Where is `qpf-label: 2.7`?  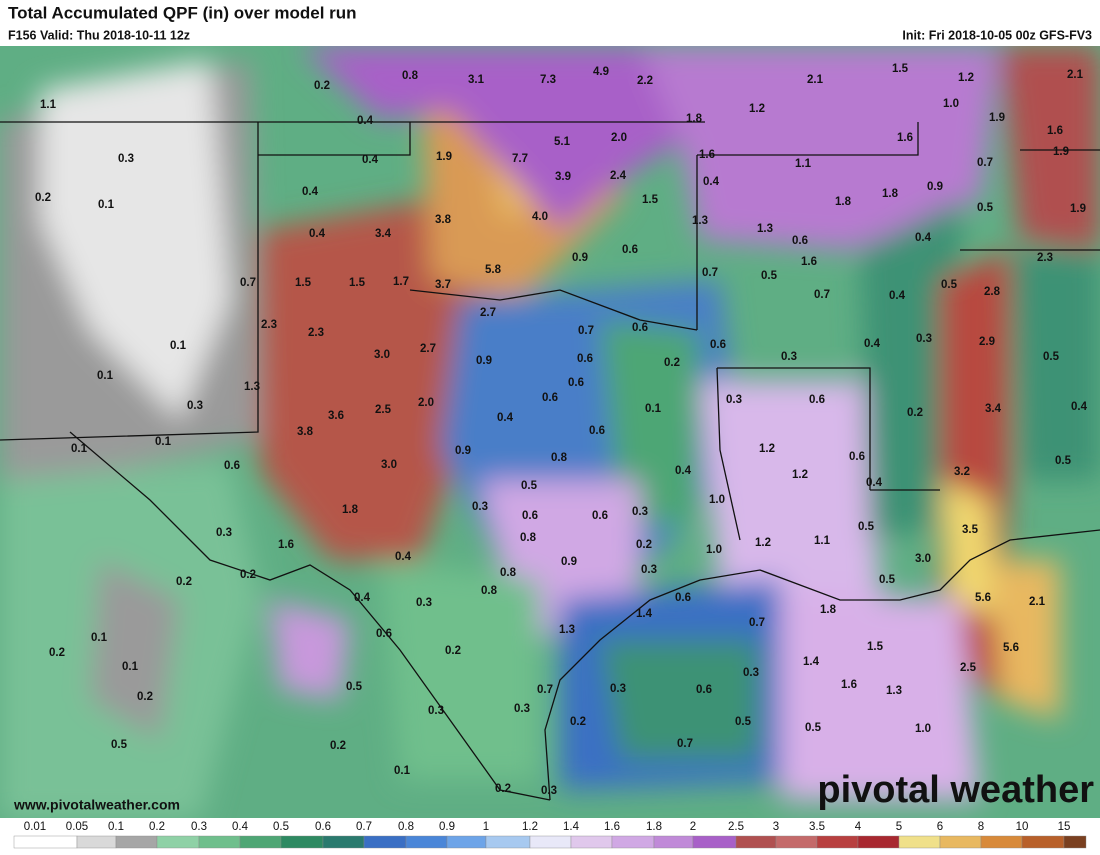
qpf-label: 2.7 is located at coordinates (428, 349).